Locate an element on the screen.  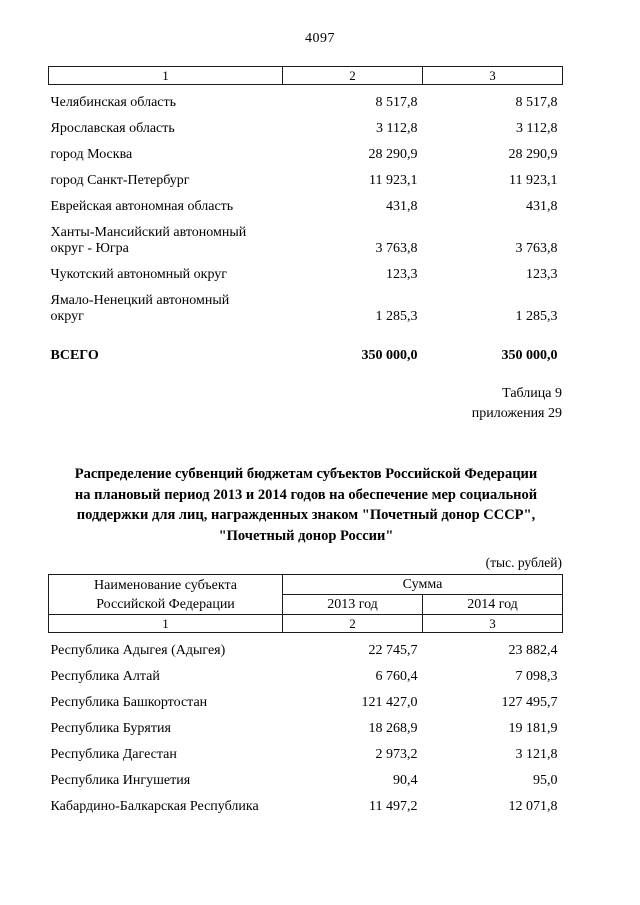
table-row: Республика Дагестан 2 973,2 3 121,8 is located at coordinates (306, 750).